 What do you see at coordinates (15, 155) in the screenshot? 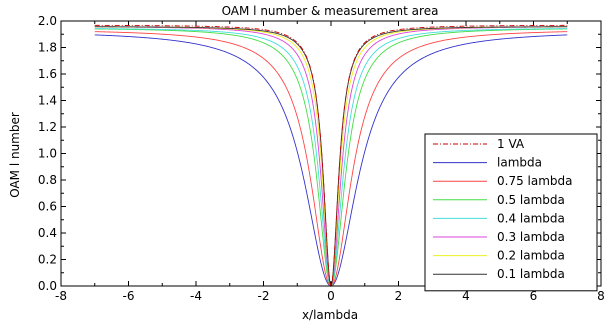
I see `y-axis-label: OAM l number` at bounding box center [15, 155].